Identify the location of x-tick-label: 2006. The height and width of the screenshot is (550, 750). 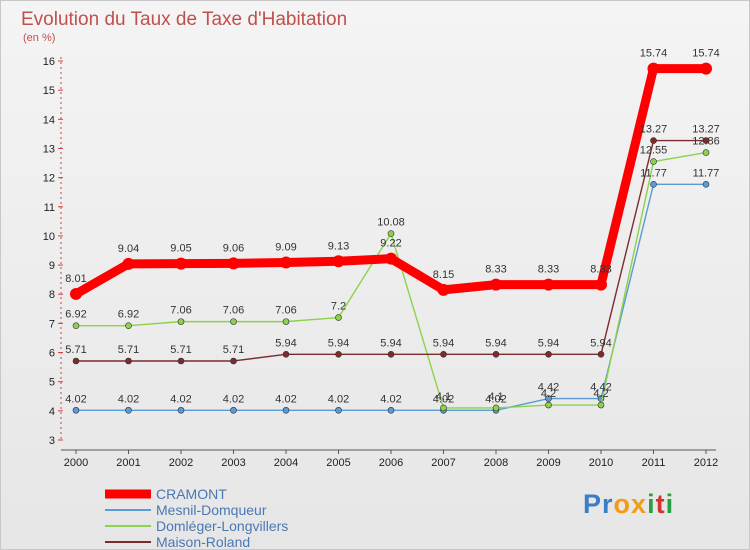
(391, 463).